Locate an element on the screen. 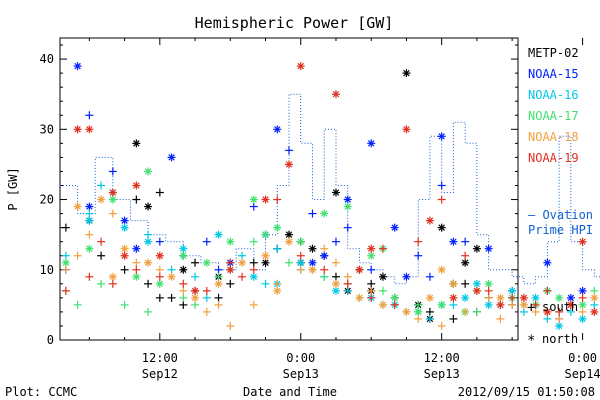 The width and height of the screenshot is (600, 400). y-tick-label: 0 is located at coordinates (50, 340).